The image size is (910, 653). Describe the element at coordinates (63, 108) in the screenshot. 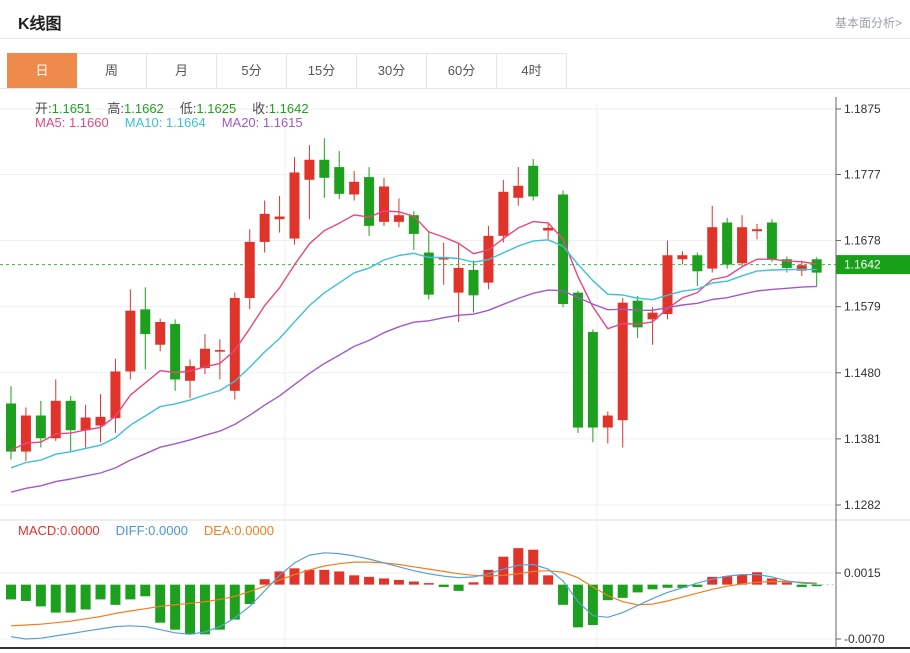

I see `legend-pair: 开:1.1651` at that location.